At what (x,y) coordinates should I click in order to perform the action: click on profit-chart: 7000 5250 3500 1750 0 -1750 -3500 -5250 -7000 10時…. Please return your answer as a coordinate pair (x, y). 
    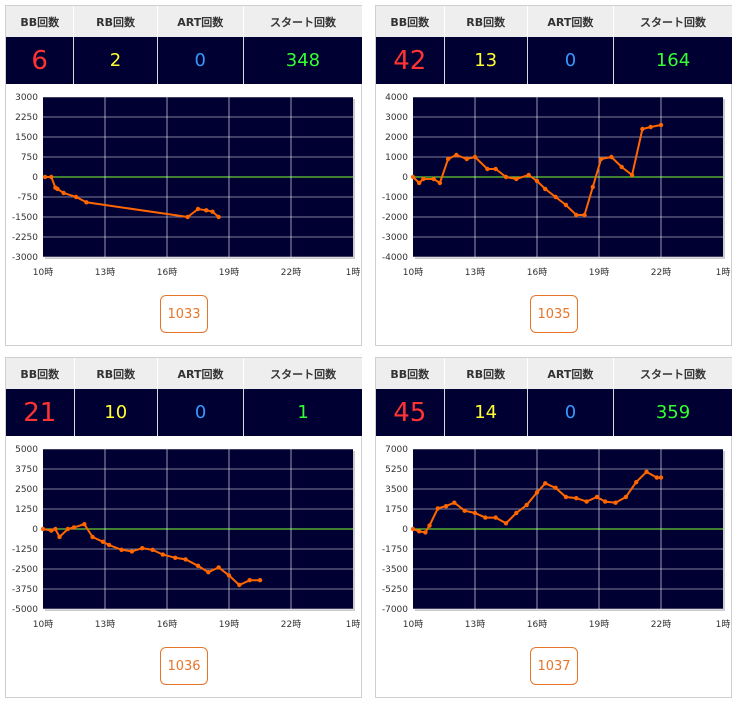
    Looking at the image, I should click on (556, 537).